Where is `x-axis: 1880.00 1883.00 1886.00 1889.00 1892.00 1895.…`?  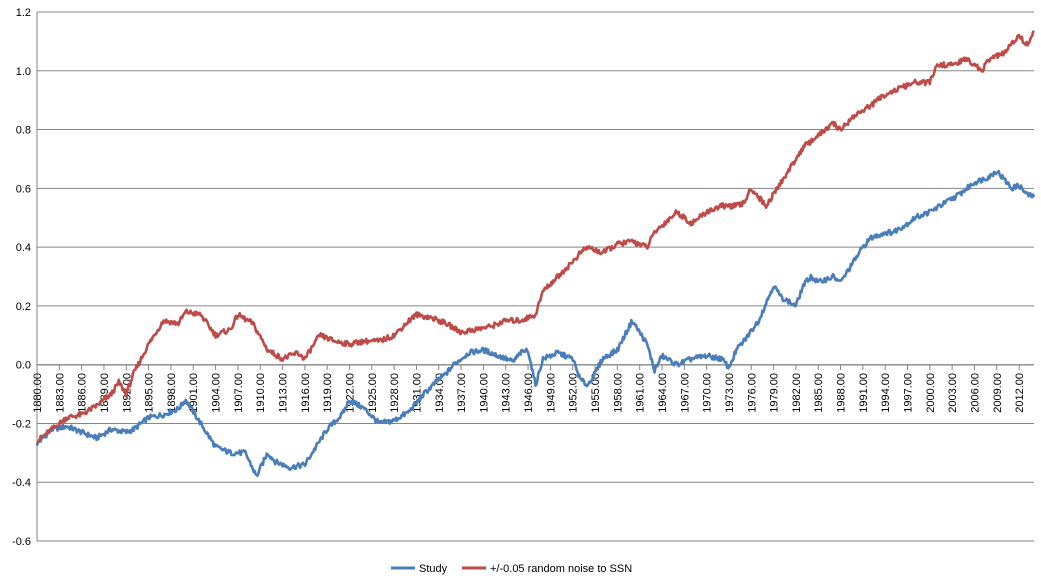 x-axis: 1880.00 1883.00 1886.00 1889.00 1892.00 1895.… is located at coordinates (533, 388).